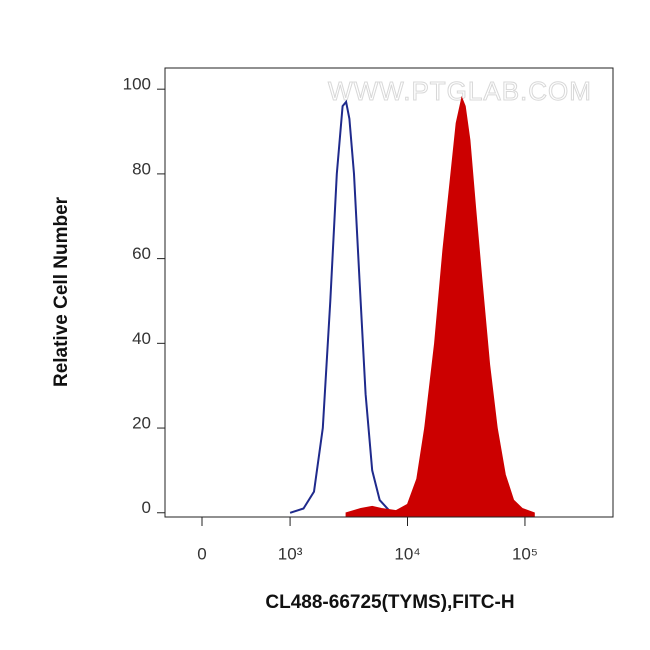 This screenshot has width=650, height=650. Describe the element at coordinates (525, 553) in the screenshot. I see `x-tick-label: 10⁵` at that location.